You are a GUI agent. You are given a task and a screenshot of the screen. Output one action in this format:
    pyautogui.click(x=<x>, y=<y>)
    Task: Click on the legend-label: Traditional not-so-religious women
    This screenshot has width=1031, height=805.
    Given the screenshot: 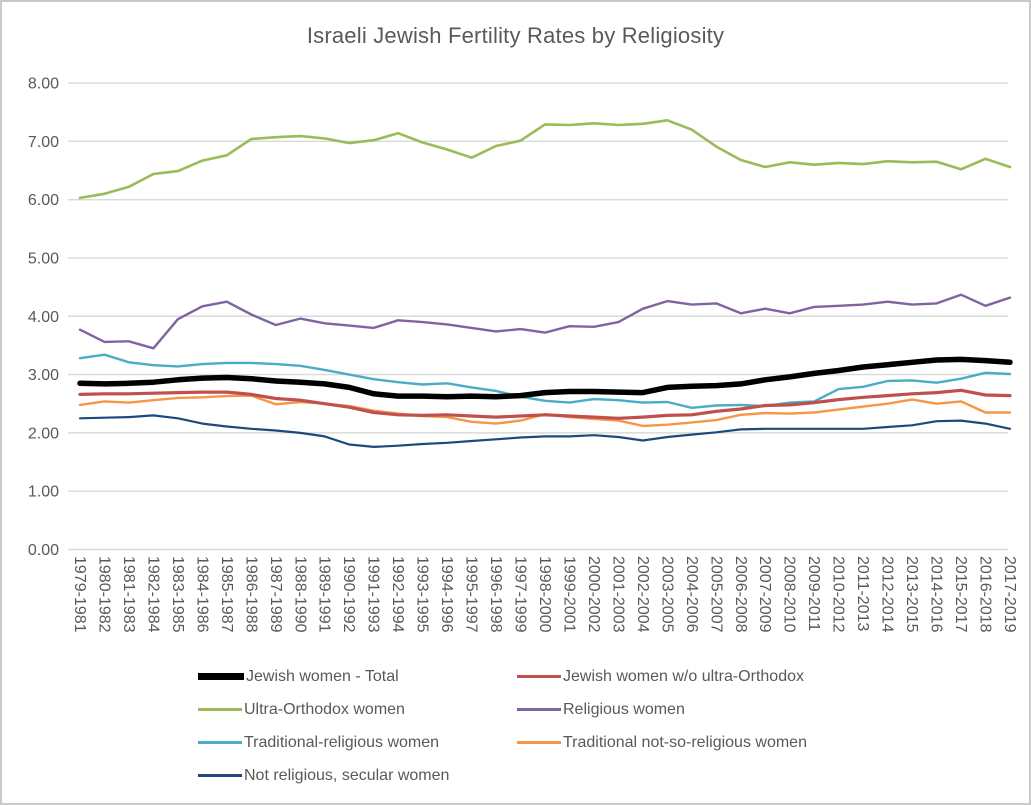 What is the action you would take?
    pyautogui.click(x=685, y=742)
    